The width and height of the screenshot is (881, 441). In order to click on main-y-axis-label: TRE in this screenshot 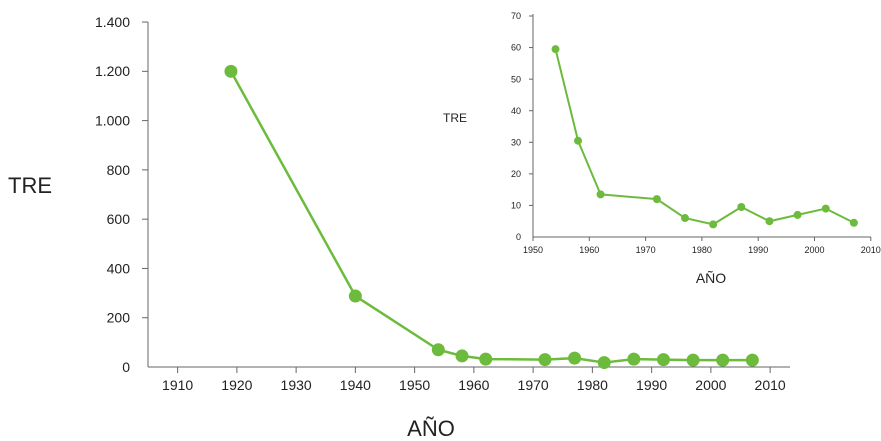, I will do `click(30, 185)`.